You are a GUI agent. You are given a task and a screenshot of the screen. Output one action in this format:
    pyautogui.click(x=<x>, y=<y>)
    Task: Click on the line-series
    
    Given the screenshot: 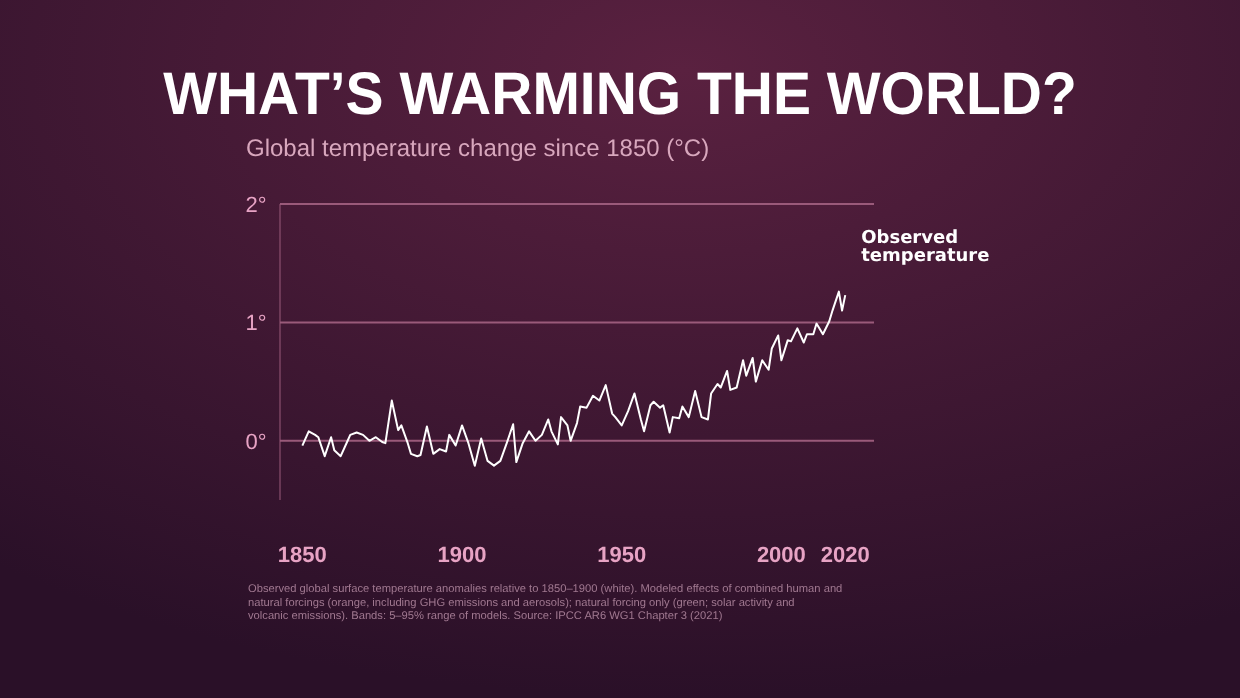 What is the action you would take?
    pyautogui.click(x=574, y=378)
    